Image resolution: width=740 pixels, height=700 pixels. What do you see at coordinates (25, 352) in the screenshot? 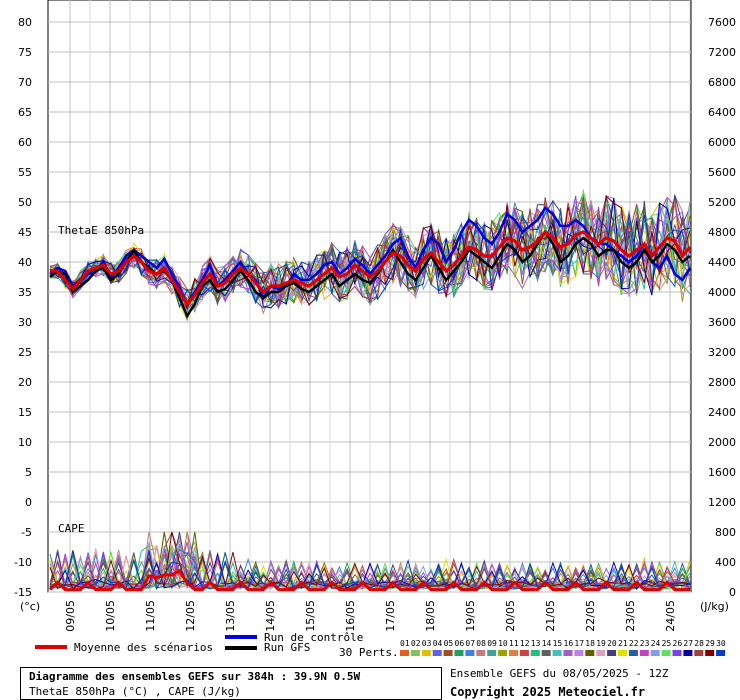
I see `left-tick-label: 25` at bounding box center [25, 352].